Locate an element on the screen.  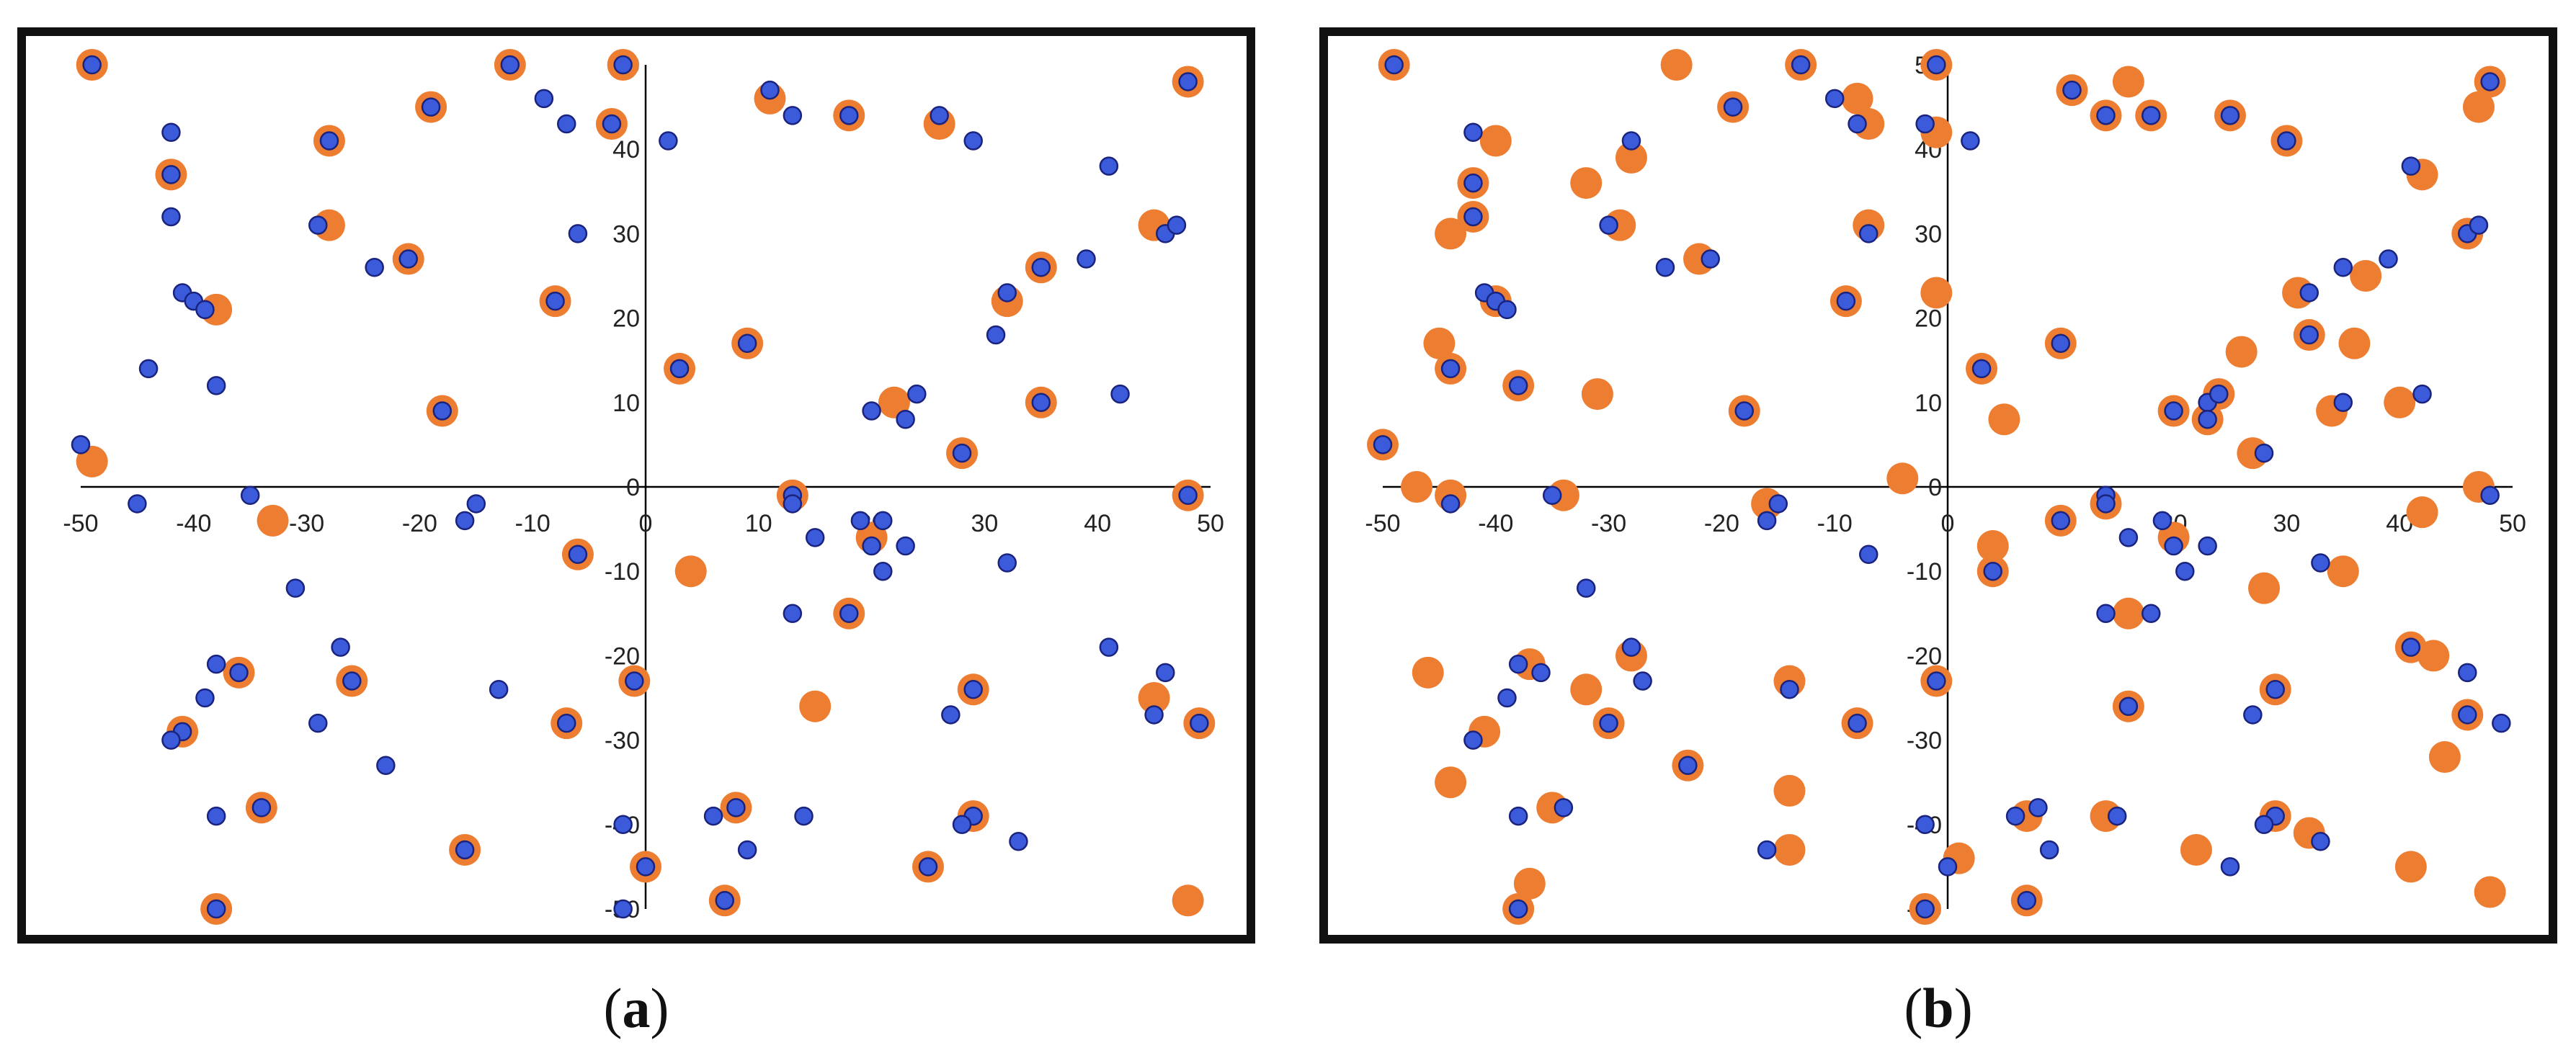
x-tick-label: 10 is located at coordinates (758, 523).